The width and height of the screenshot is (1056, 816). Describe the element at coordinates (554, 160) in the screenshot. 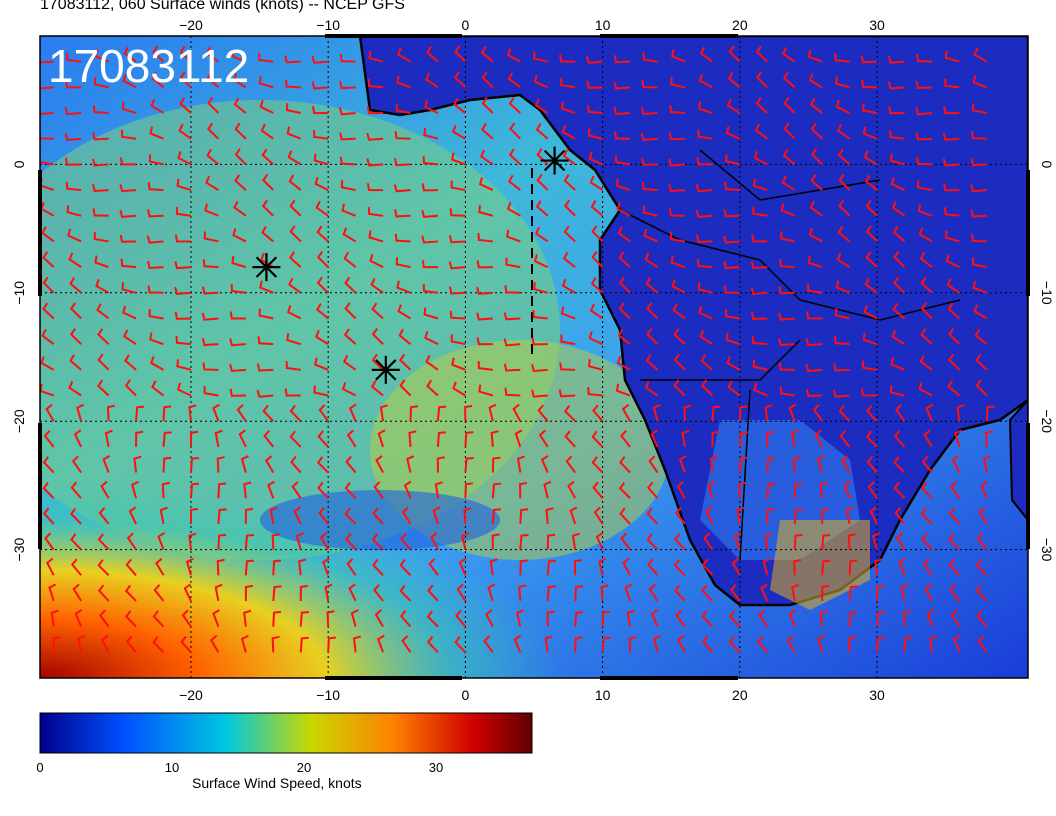

I see `star-marker` at that location.